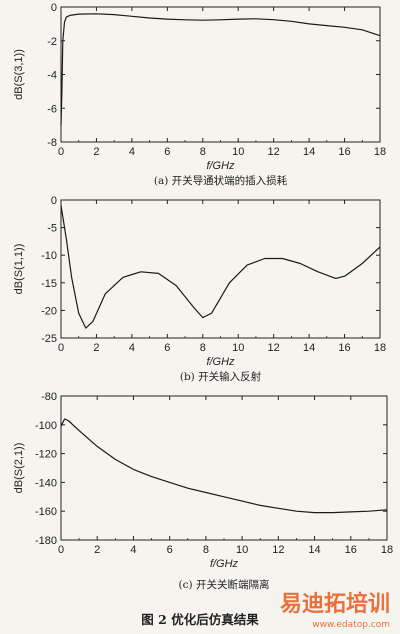 This screenshot has width=400, height=634. Describe the element at coordinates (221, 180) in the screenshot. I see `chart-caption: (a) 开关导通状端的插入损耗` at that location.